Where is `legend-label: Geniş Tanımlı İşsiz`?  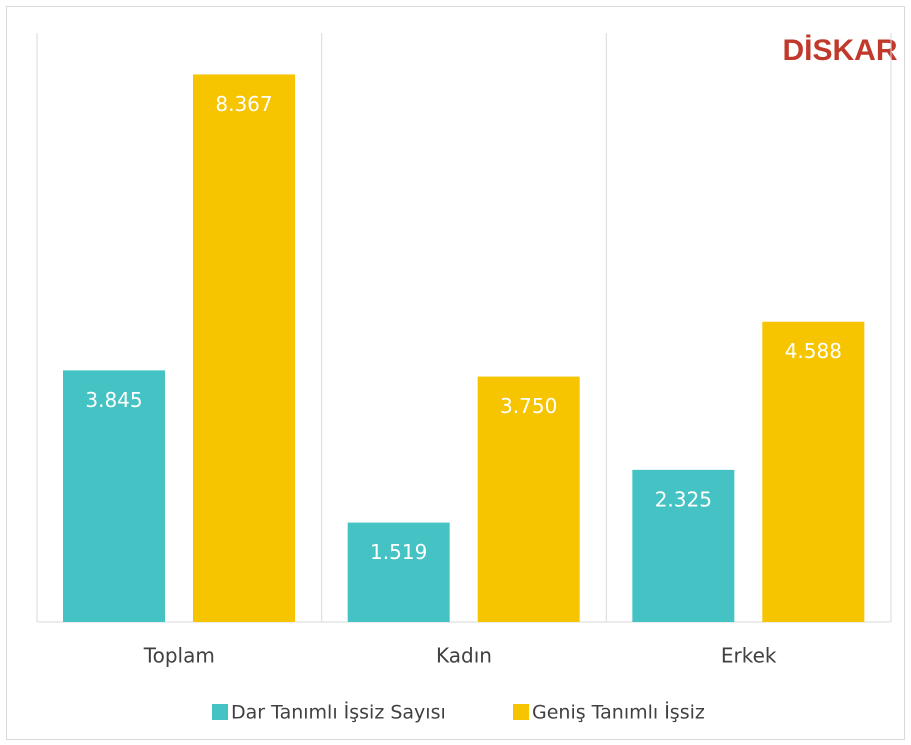 legend-label: Geniş Tanımlı İşsiz is located at coordinates (618, 712).